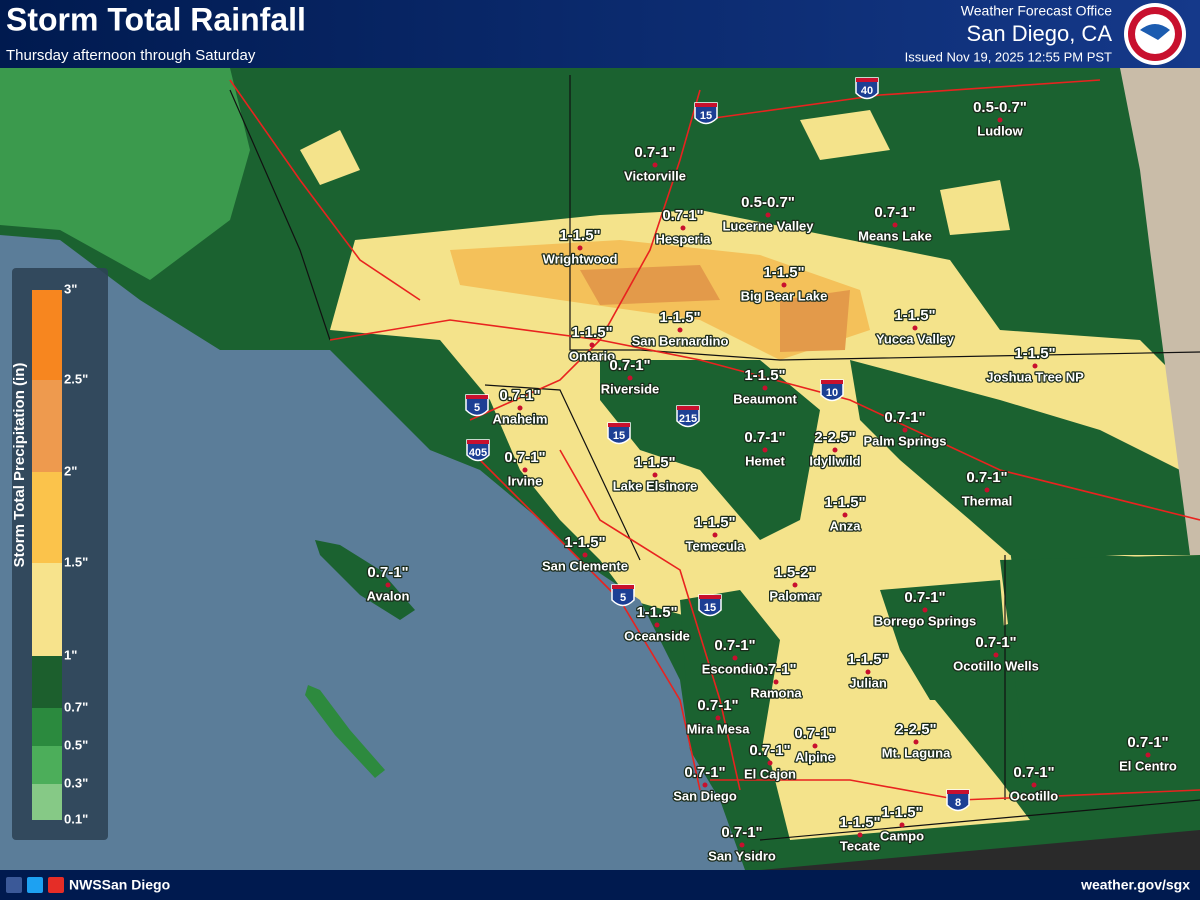 The height and width of the screenshot is (900, 1200). Describe the element at coordinates (655, 175) in the screenshot. I see `location-name: Victorville` at that location.